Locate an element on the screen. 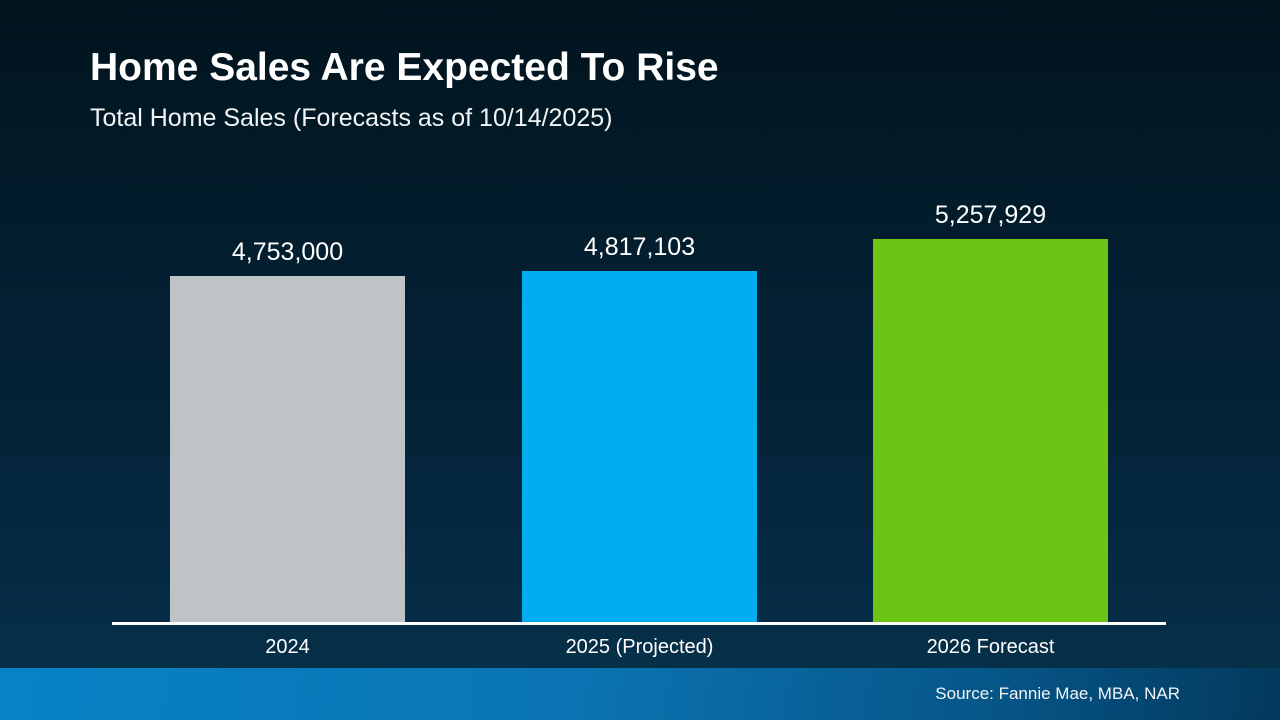  bar-group-2026: 5,257,929 is located at coordinates (990, 411).